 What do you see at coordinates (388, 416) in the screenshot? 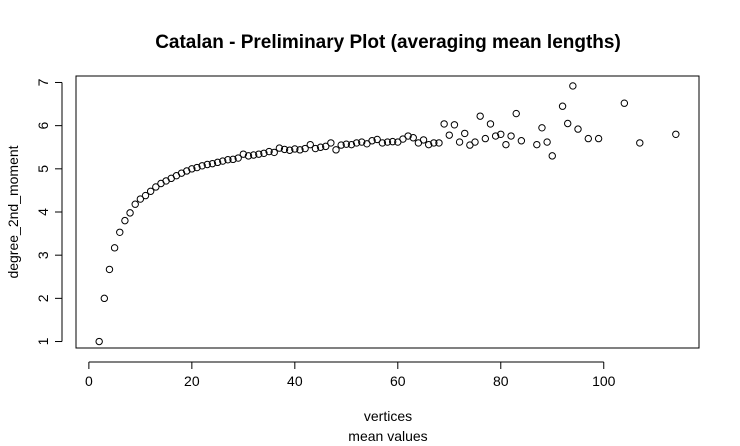
I see `x-axis-label: vertices` at bounding box center [388, 416].